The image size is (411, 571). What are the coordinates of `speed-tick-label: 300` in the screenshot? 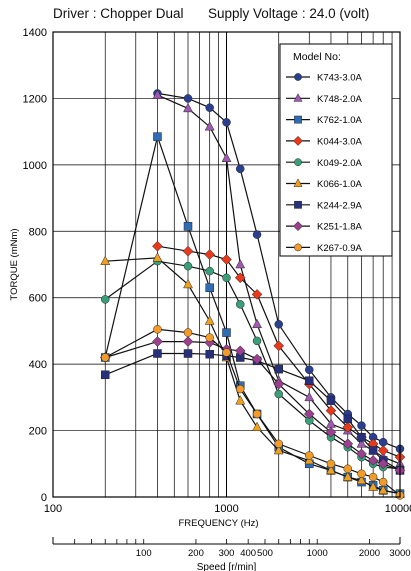 It's located at (227, 553).